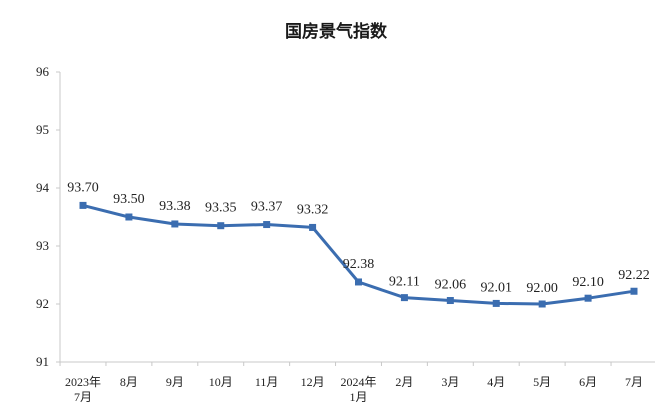 The height and width of the screenshot is (411, 672). I want to click on data-label: 93.37, so click(267, 207).